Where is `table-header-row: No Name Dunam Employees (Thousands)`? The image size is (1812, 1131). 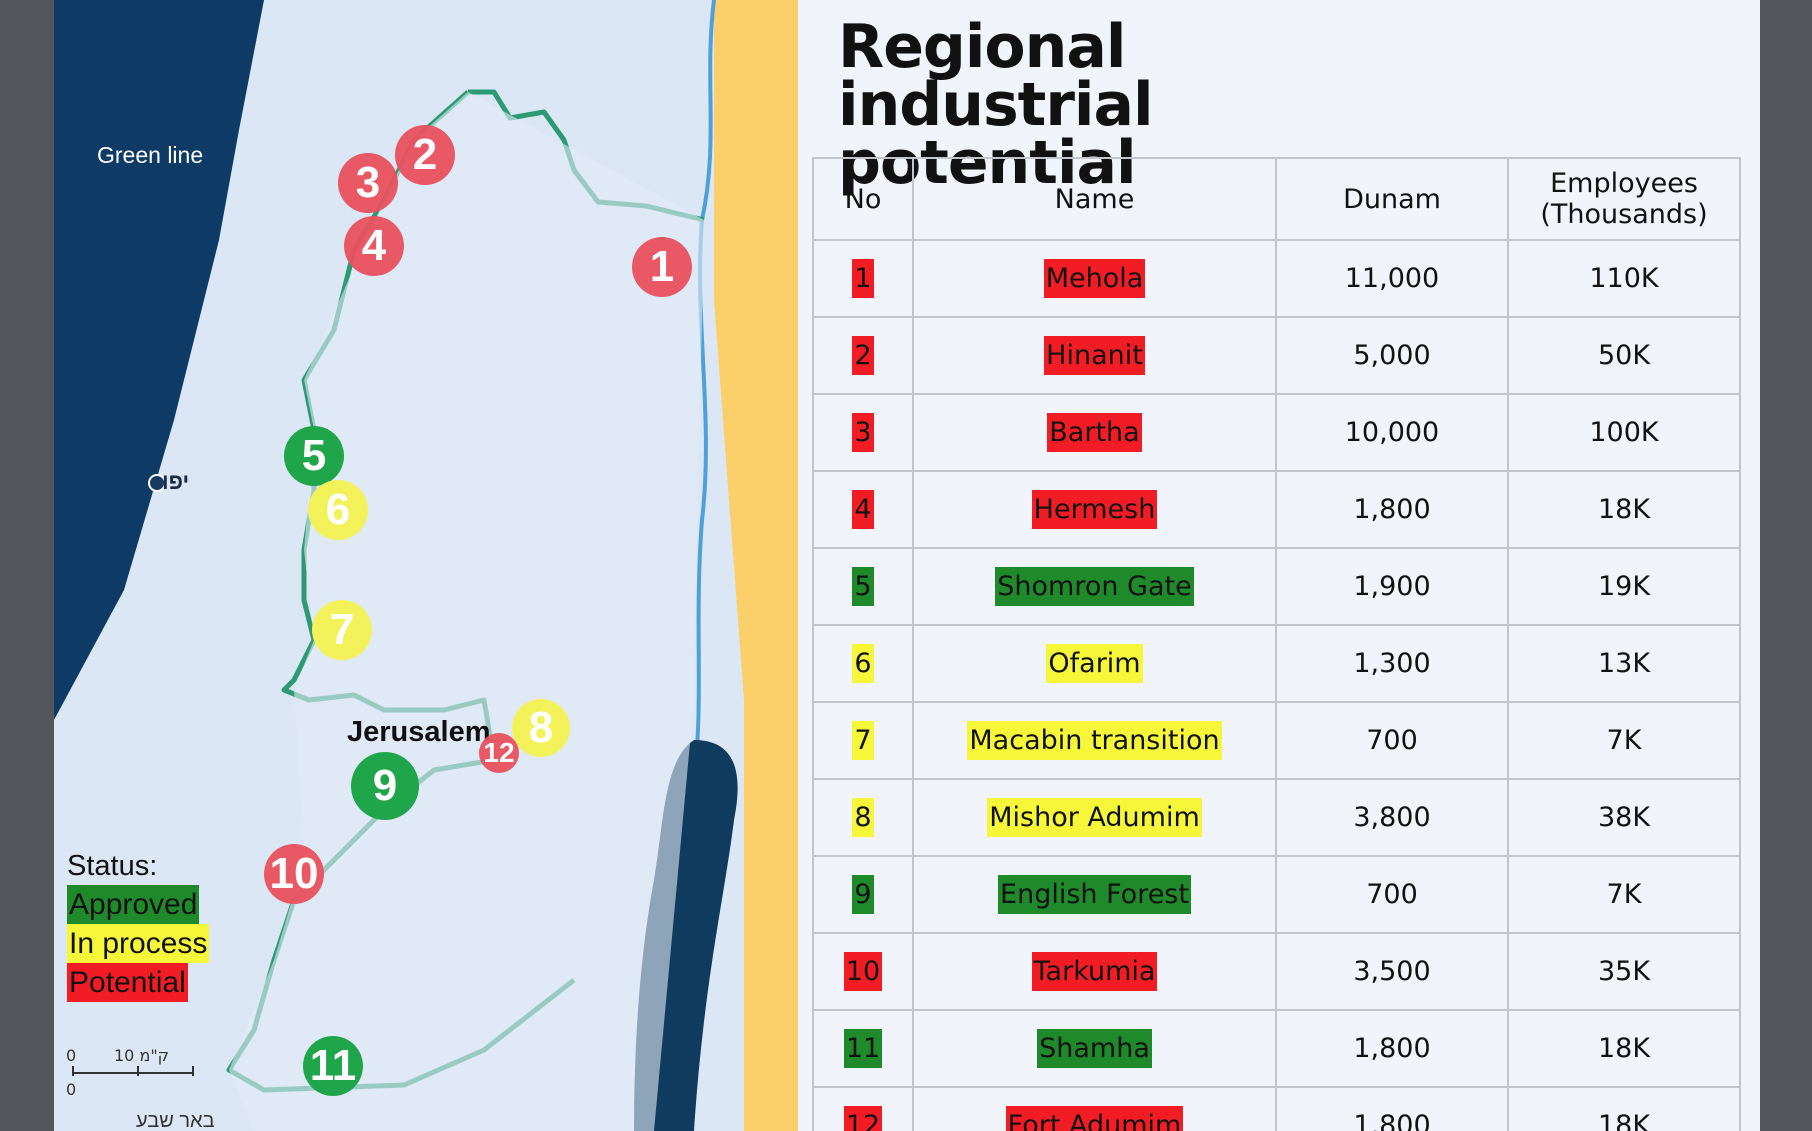
table-header-row: No Name Dunam Employees (Thousands) is located at coordinates (1276, 199).